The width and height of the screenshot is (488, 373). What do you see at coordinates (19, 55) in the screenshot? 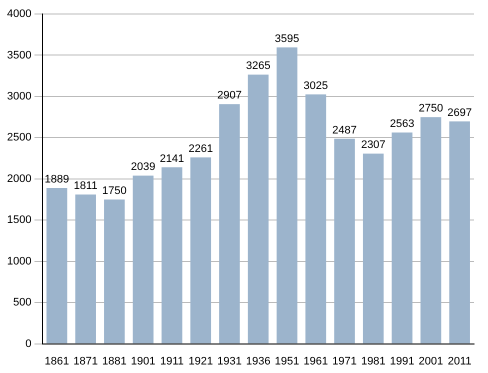
I see `y-tick-label: 3500` at bounding box center [19, 55].